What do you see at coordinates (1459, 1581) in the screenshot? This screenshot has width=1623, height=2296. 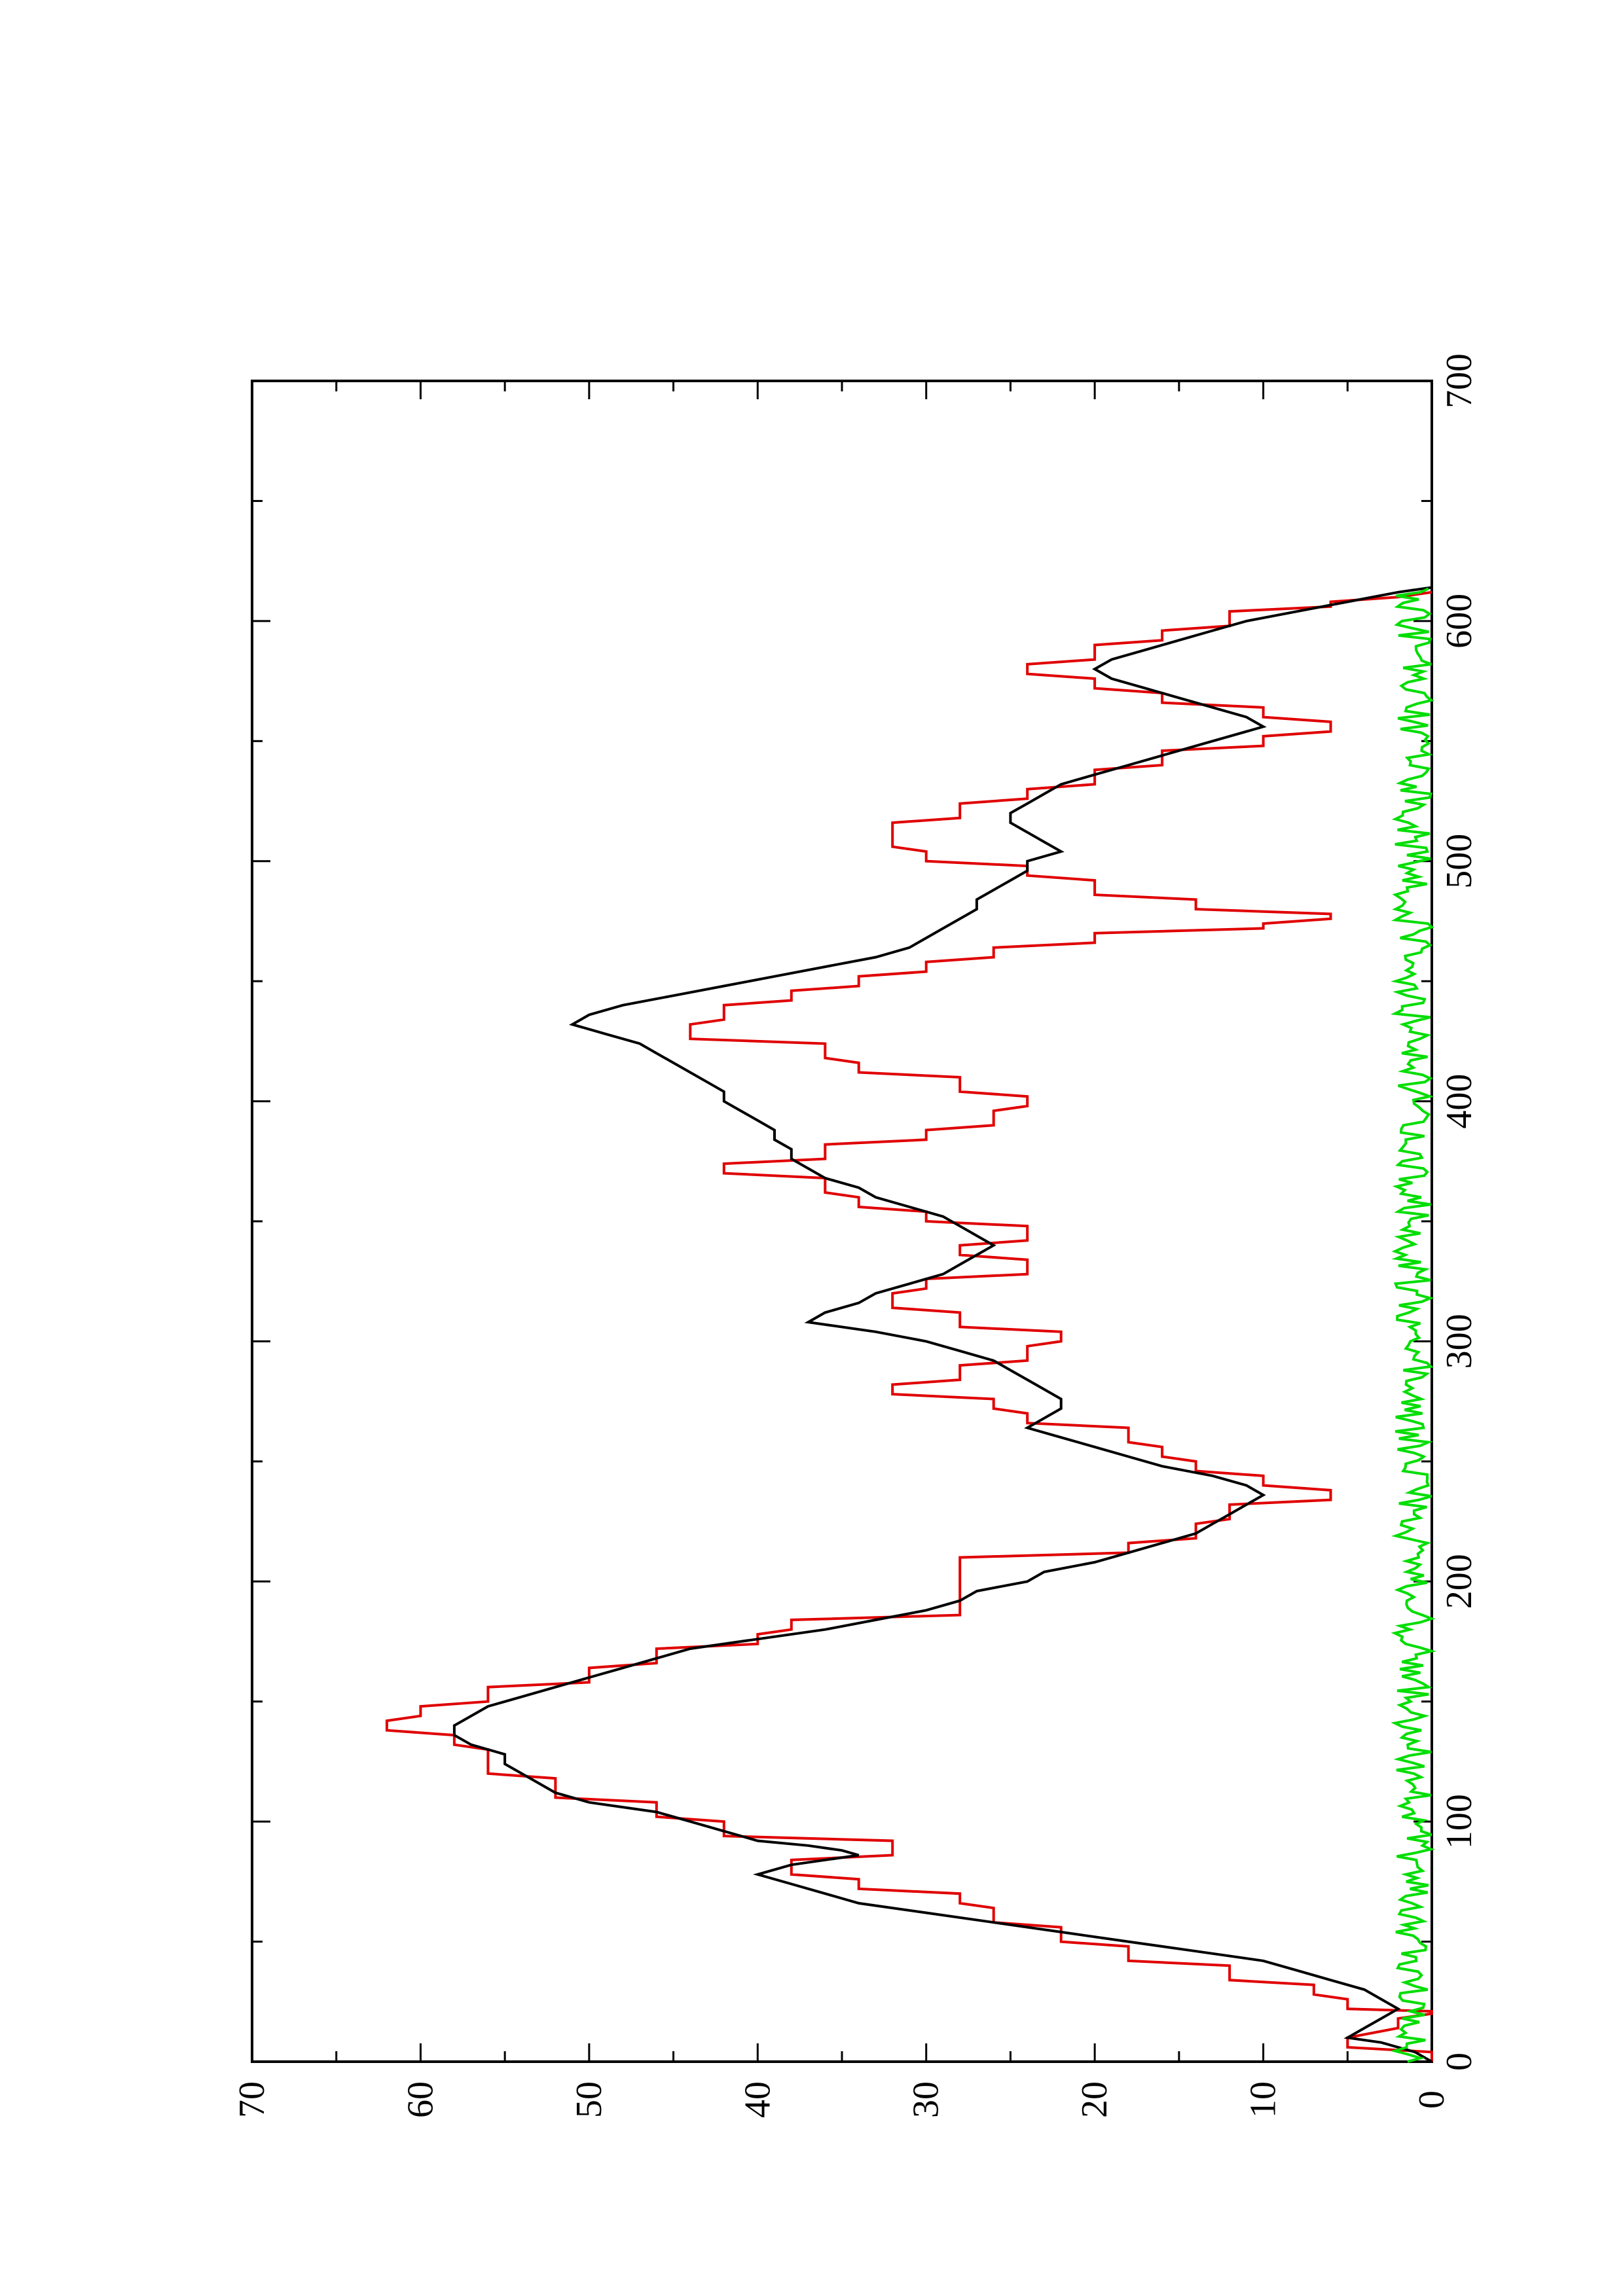 I see `x-tick-label: 200` at bounding box center [1459, 1581].